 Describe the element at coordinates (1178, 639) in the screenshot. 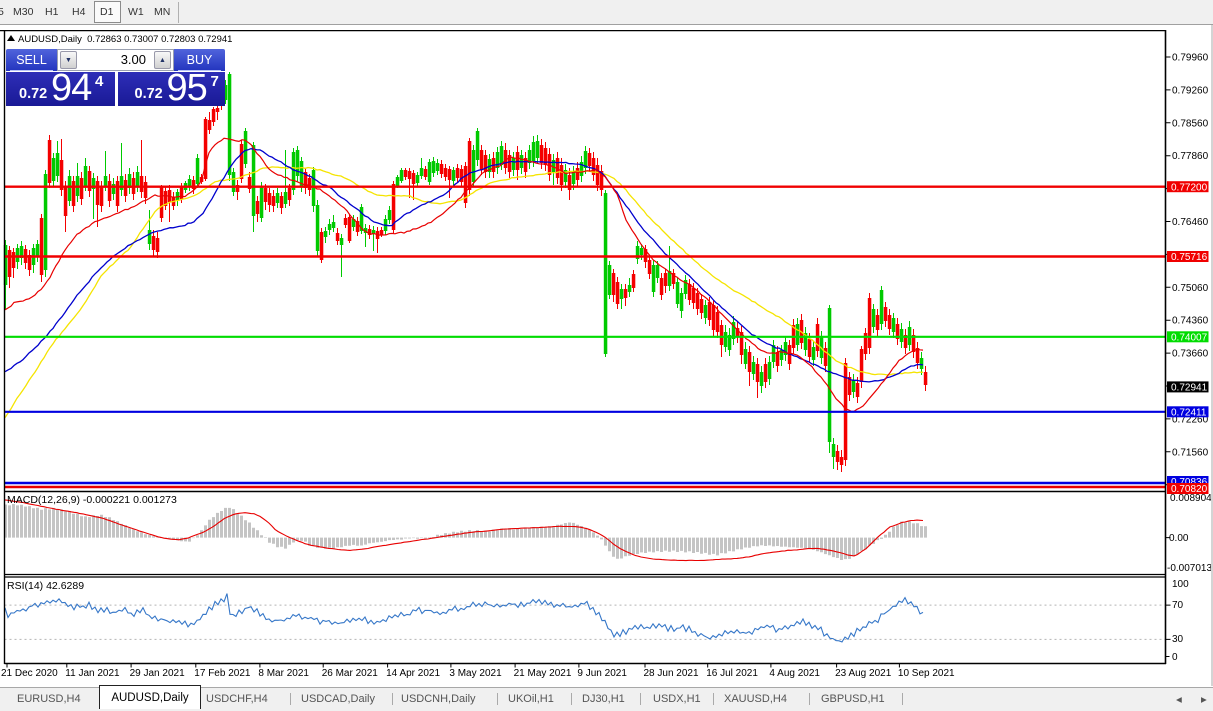

I see `svg-text: 30` at that location.